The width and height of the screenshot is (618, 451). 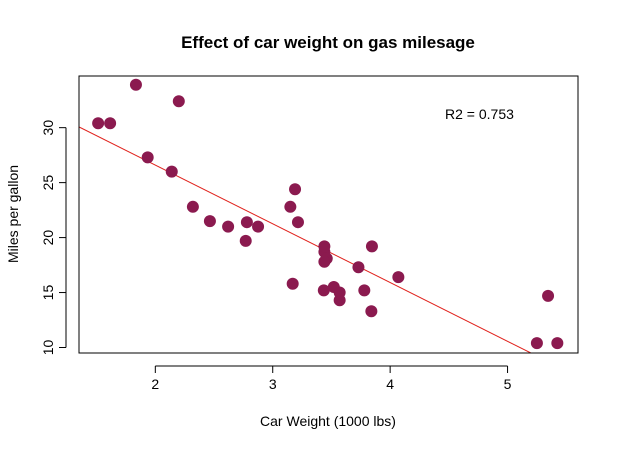 What do you see at coordinates (48, 348) in the screenshot?
I see `y-tick-label: 10` at bounding box center [48, 348].